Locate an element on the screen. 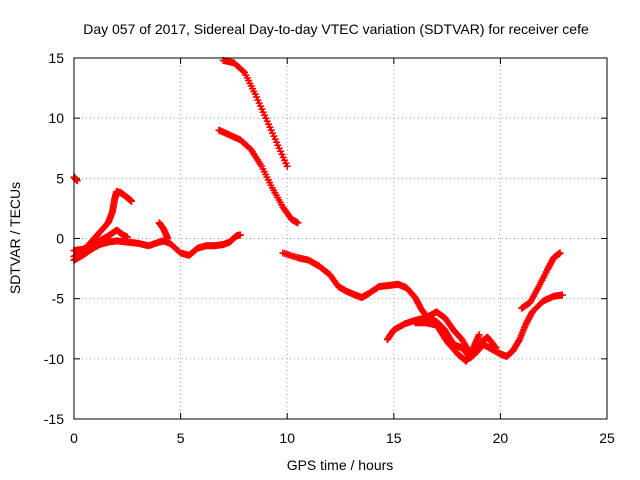 The height and width of the screenshot is (480, 640). series-seg-e is located at coordinates (163, 230).